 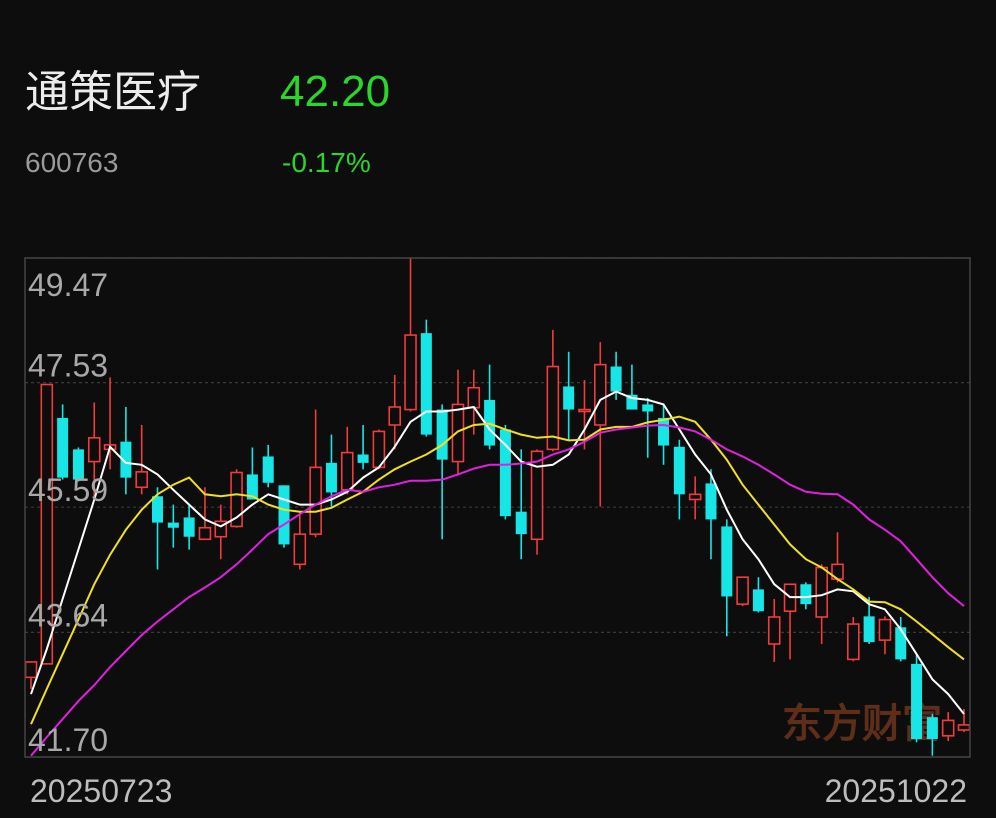 What do you see at coordinates (68, 285) in the screenshot?
I see `y-tick-label: 49.47` at bounding box center [68, 285].